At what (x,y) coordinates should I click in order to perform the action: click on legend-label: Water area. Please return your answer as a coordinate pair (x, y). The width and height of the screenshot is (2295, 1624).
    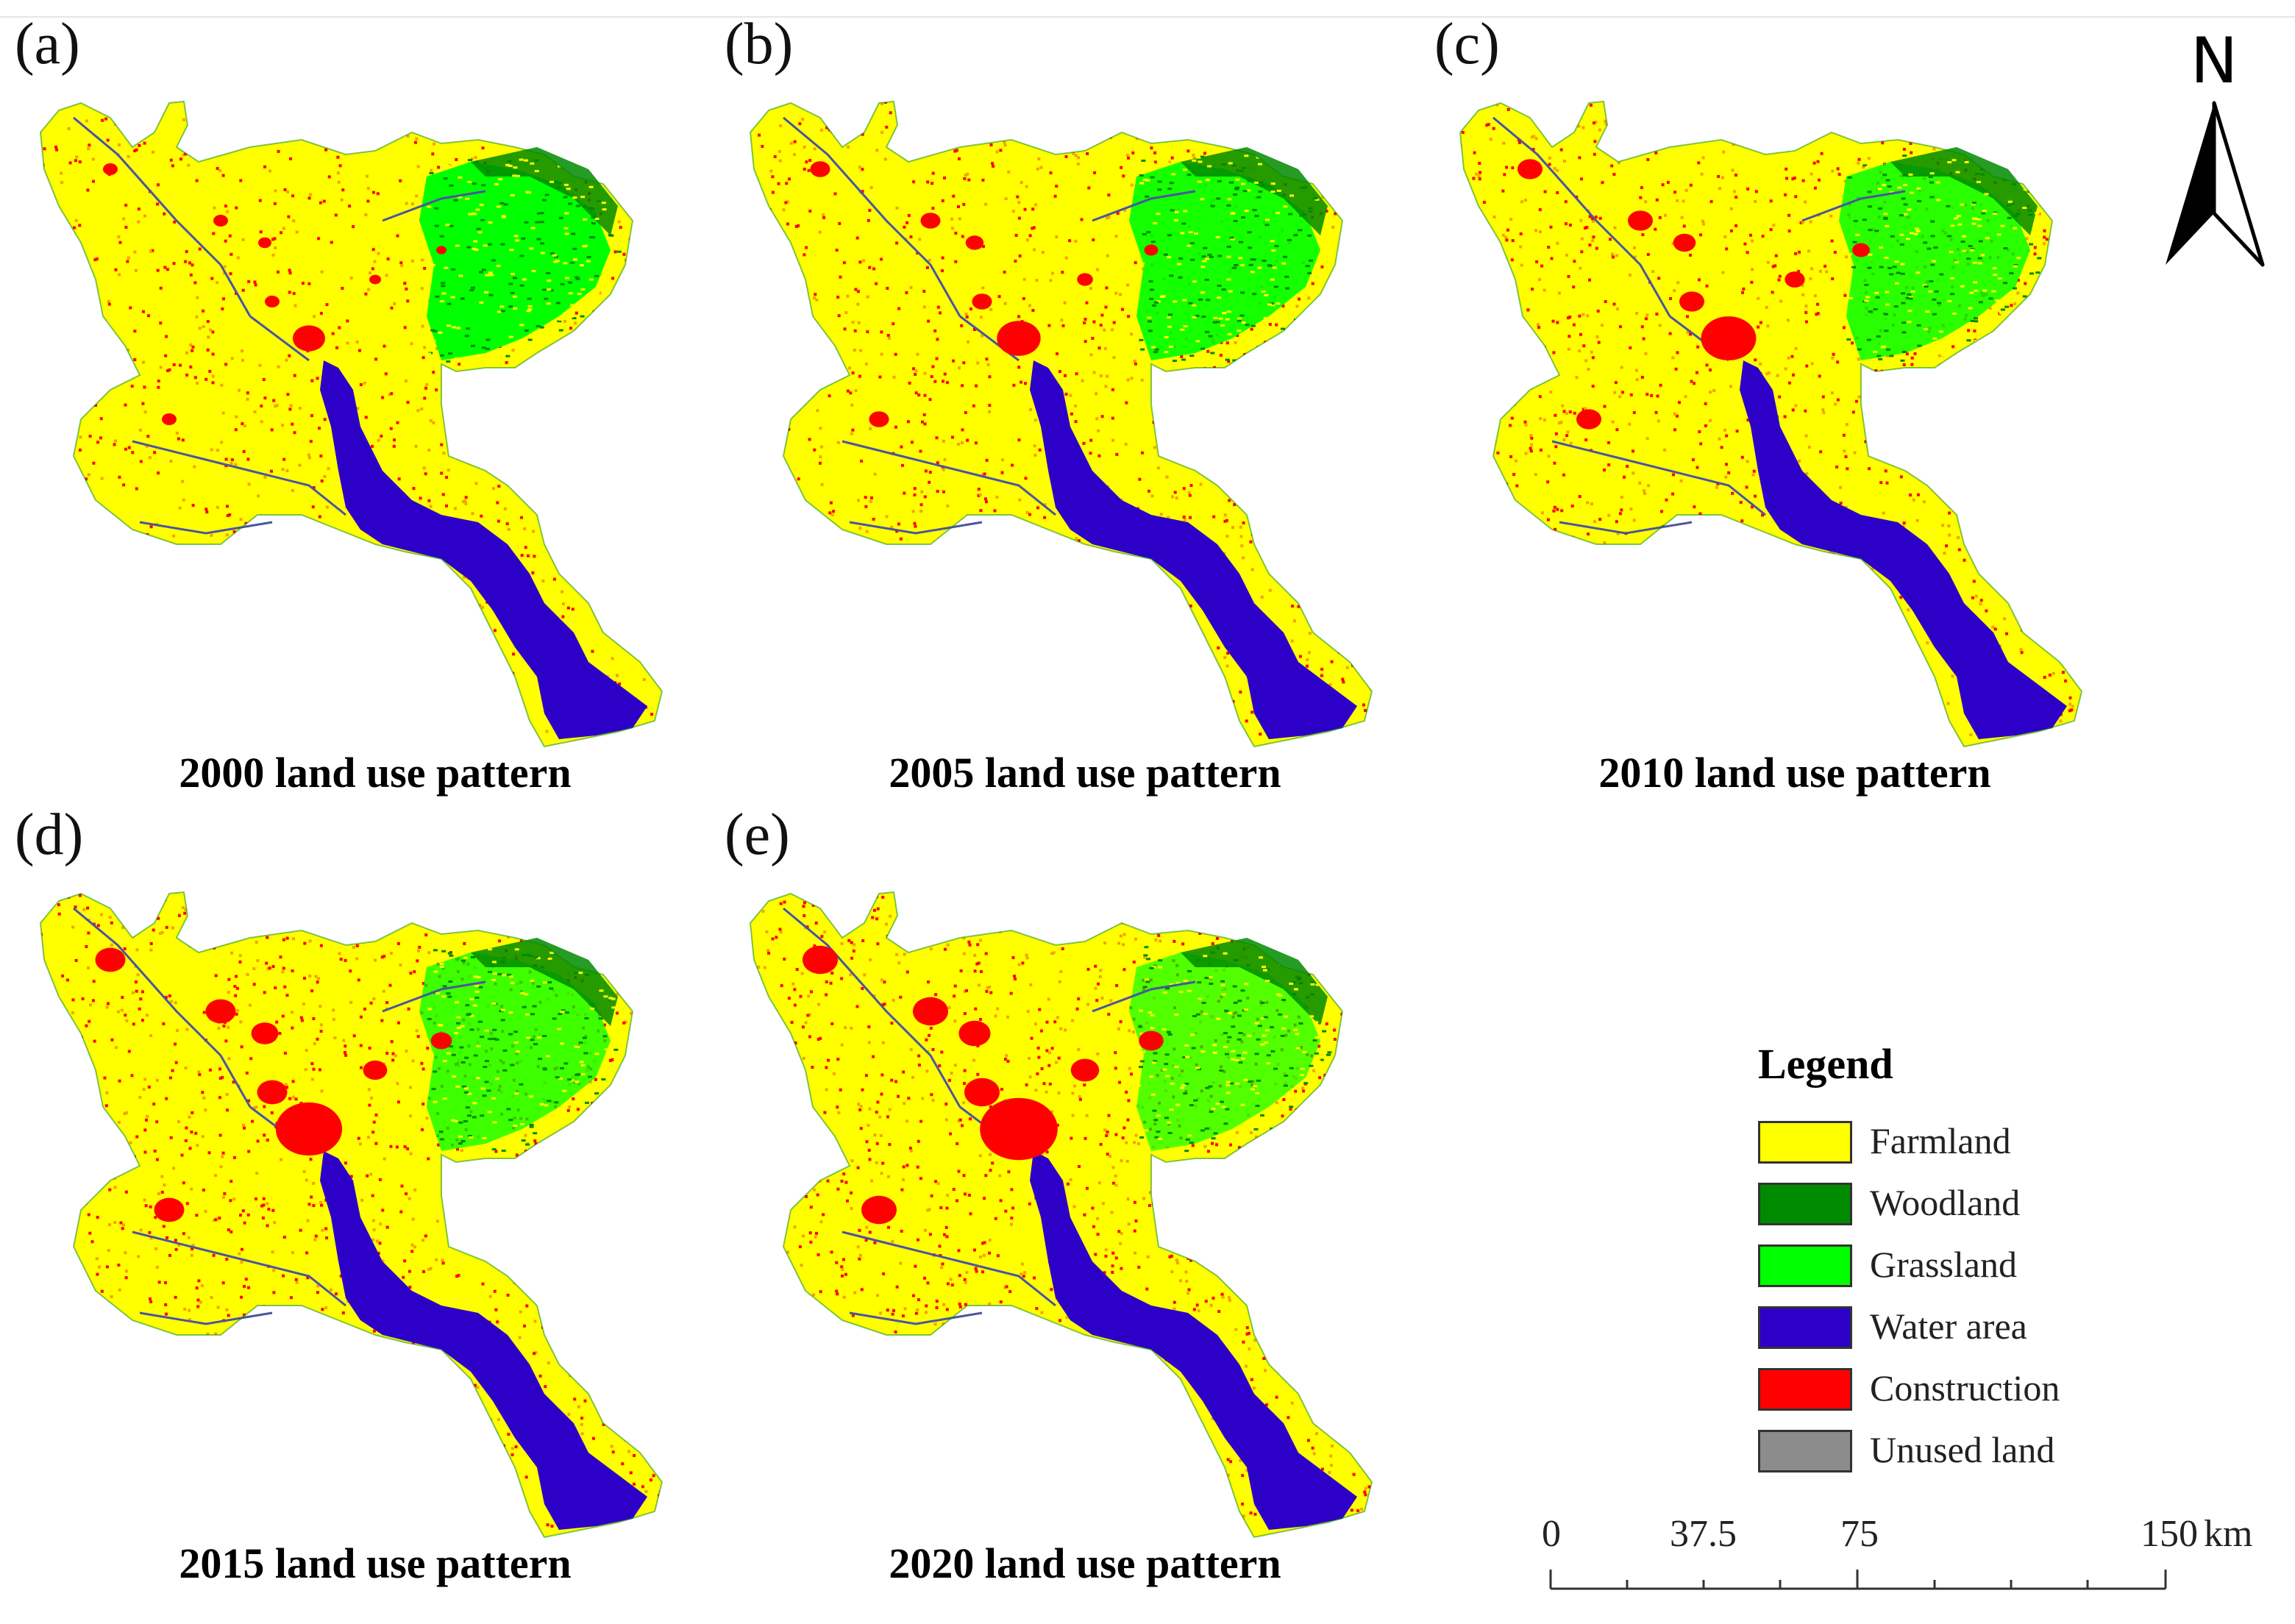
    Looking at the image, I should click on (1949, 1326).